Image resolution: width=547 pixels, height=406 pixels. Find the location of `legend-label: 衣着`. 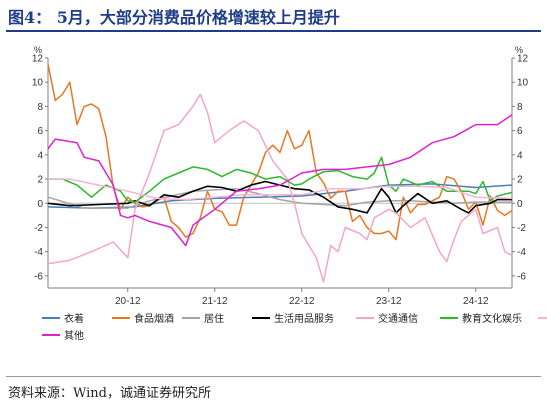

legend-label: 衣着 is located at coordinates (74, 318).